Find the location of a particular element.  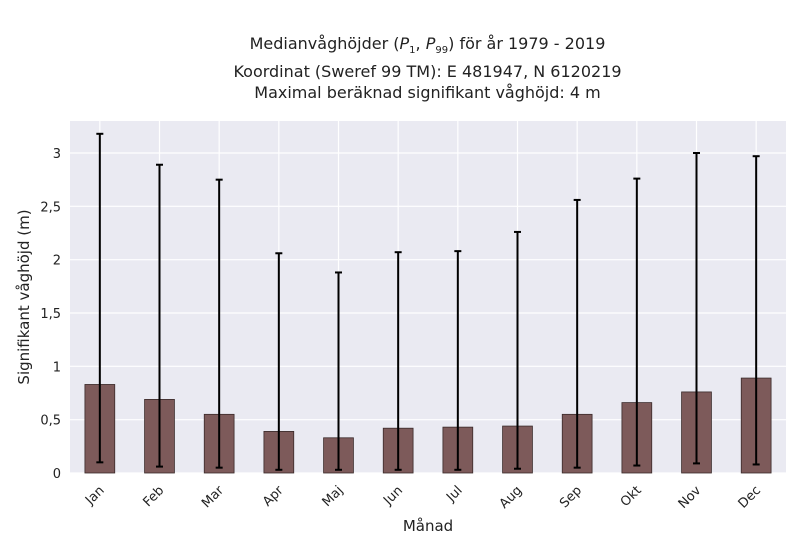

y-tick-labels: 0 0,5 1 1,5 2 2,5 3 is located at coordinates (50, 314).